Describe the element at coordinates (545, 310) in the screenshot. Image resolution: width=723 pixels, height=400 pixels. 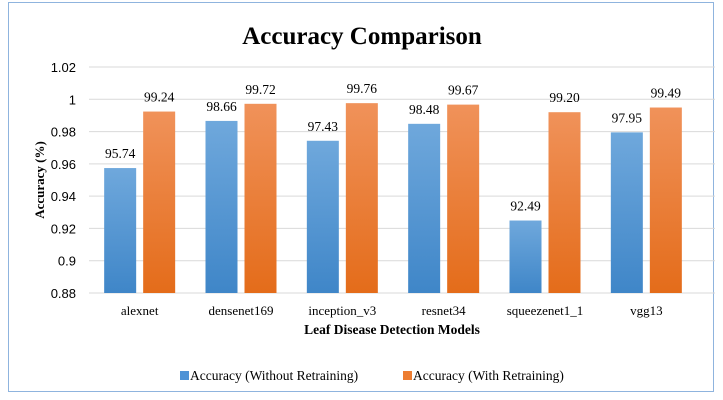
I see `x-tick-label: squeezenet1_1` at that location.